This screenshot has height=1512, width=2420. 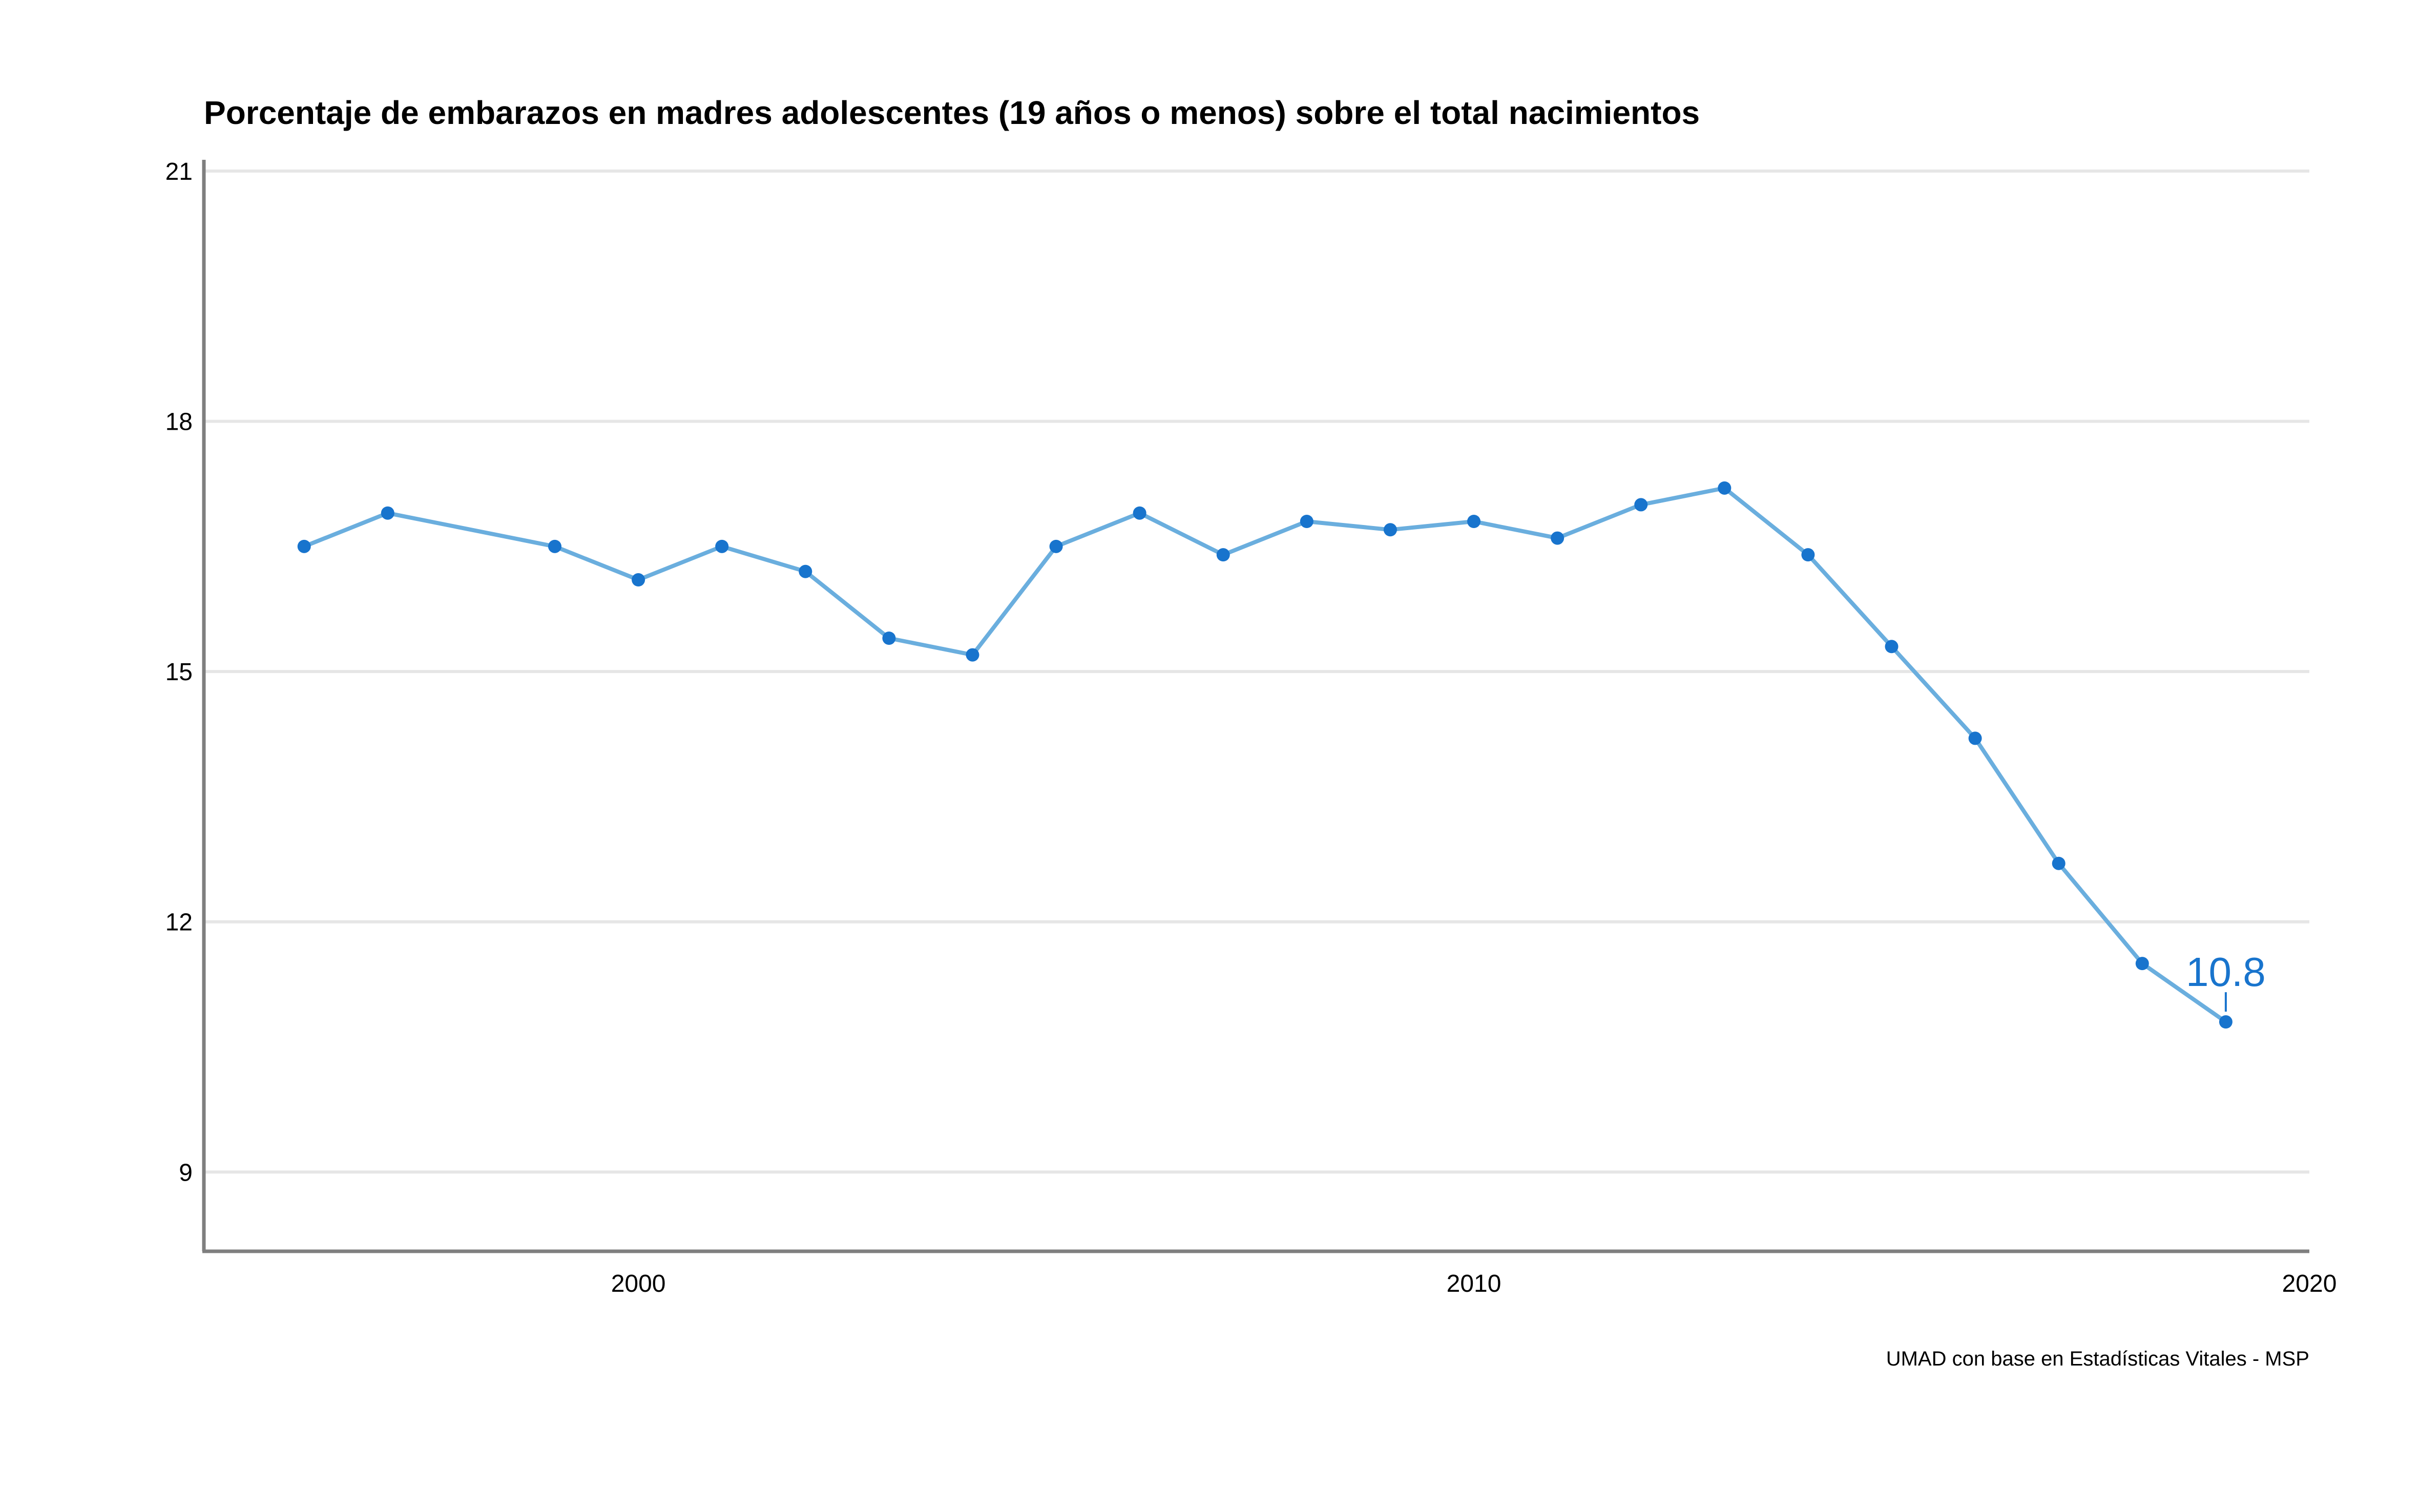 What do you see at coordinates (179, 922) in the screenshot?
I see `y-tick-label: 12` at bounding box center [179, 922].